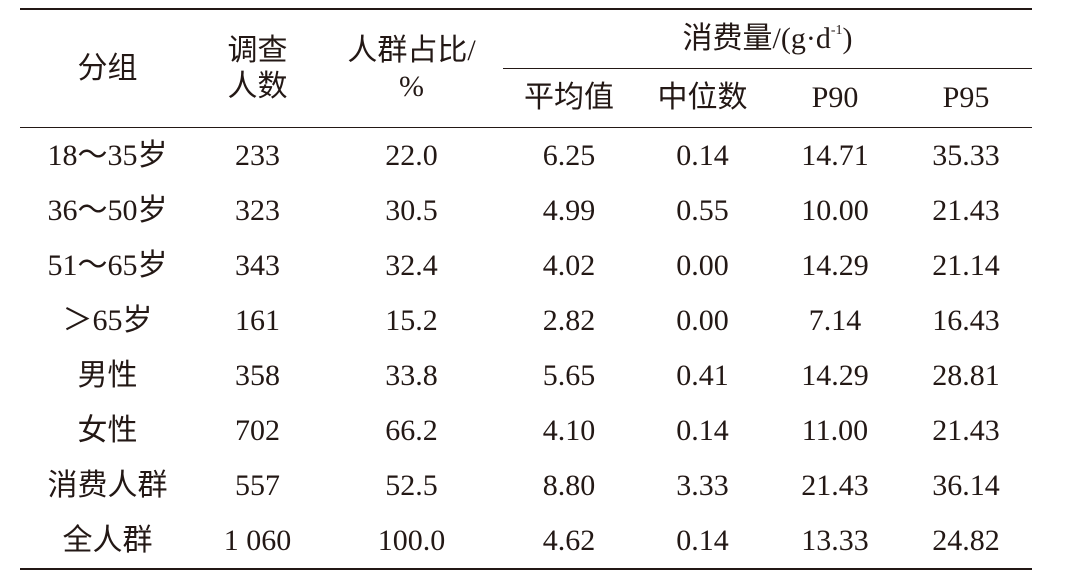 This screenshot has height=584, width=1069. What do you see at coordinates (411, 375) in the screenshot?
I see `table-cell: 33.8` at bounding box center [411, 375].